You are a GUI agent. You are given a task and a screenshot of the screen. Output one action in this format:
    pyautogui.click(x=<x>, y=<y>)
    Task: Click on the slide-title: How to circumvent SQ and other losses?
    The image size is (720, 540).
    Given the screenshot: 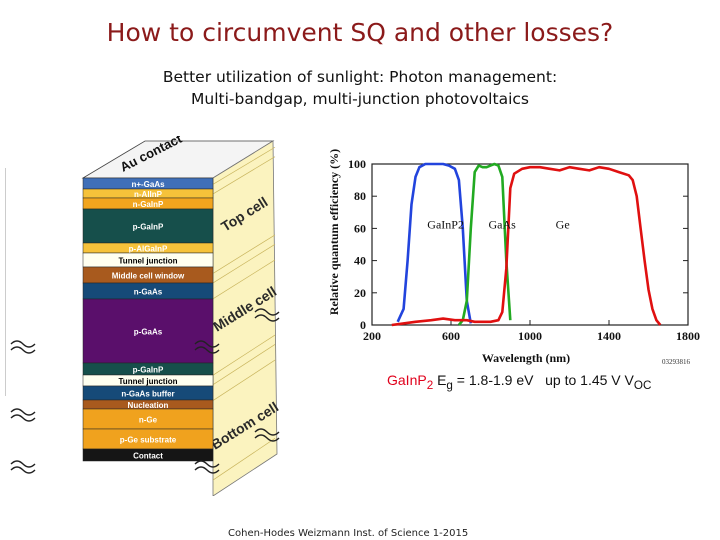 What is the action you would take?
    pyautogui.click(x=360, y=32)
    